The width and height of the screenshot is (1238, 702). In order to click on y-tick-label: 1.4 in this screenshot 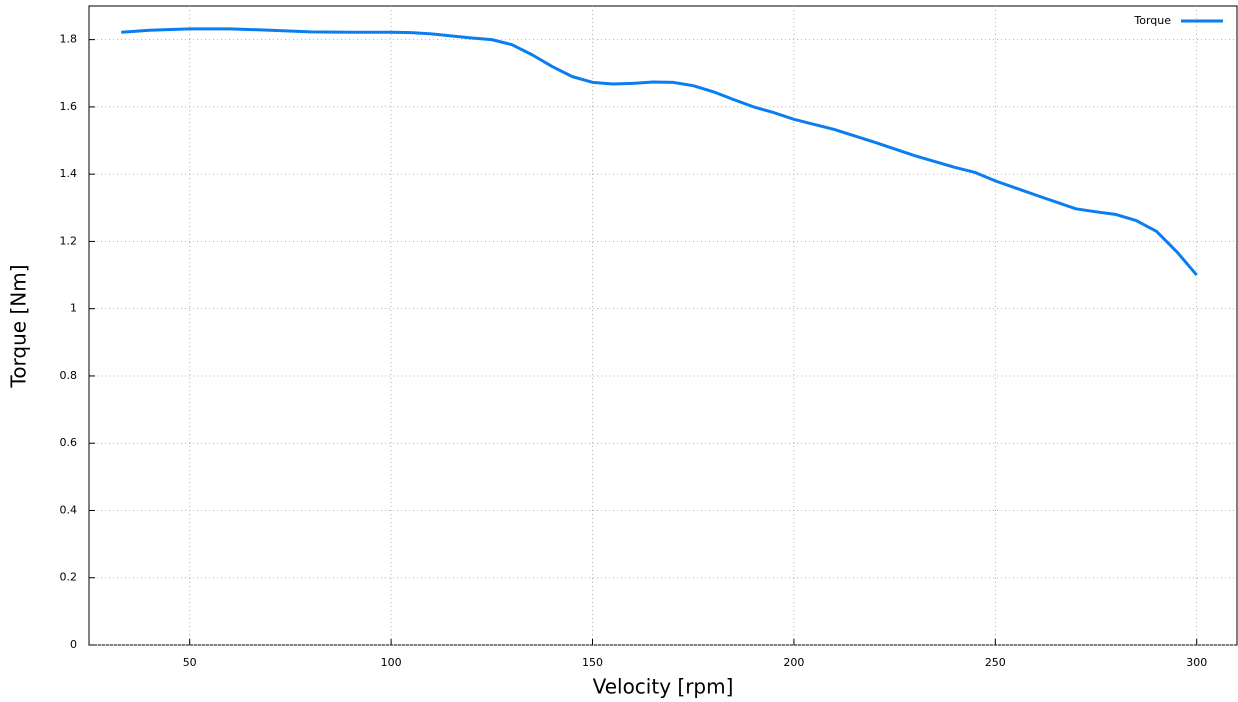, I will do `click(69, 173)`.